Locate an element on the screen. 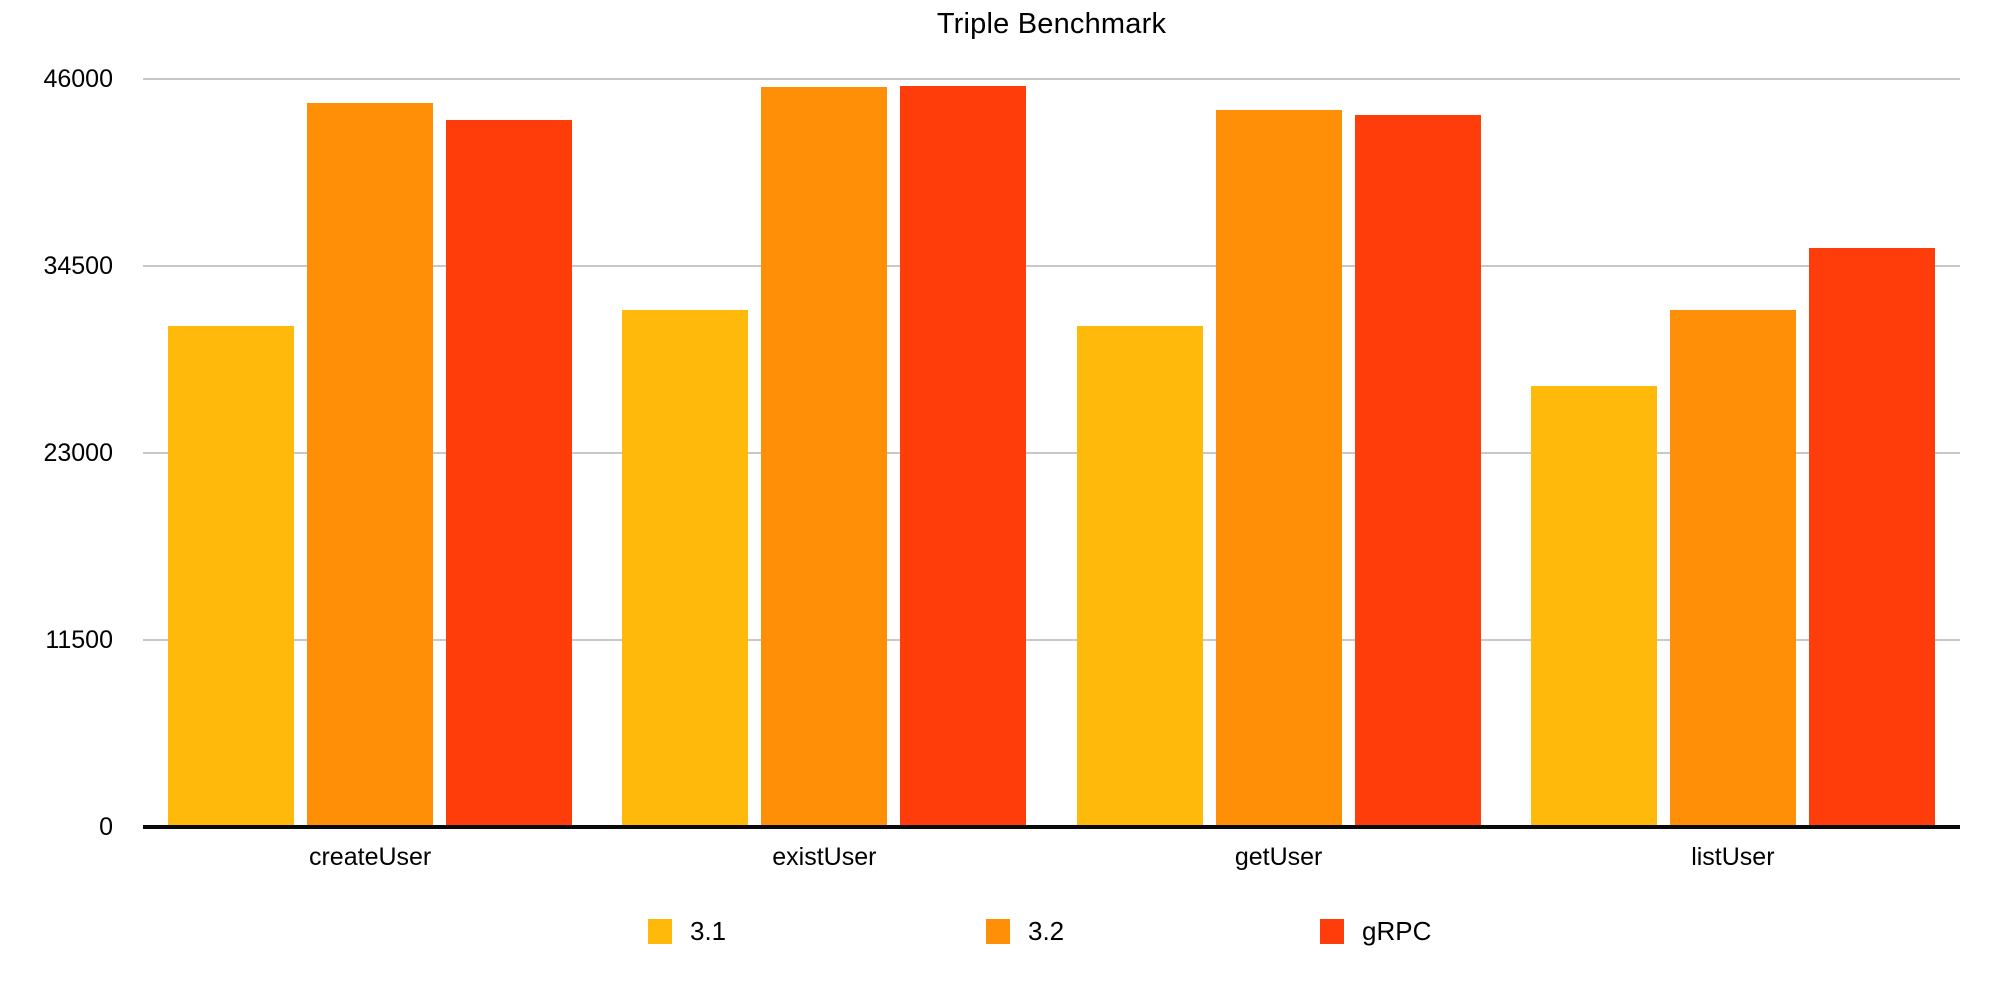 The width and height of the screenshot is (2000, 989). bar-3.1-listUser is located at coordinates (1594, 606).